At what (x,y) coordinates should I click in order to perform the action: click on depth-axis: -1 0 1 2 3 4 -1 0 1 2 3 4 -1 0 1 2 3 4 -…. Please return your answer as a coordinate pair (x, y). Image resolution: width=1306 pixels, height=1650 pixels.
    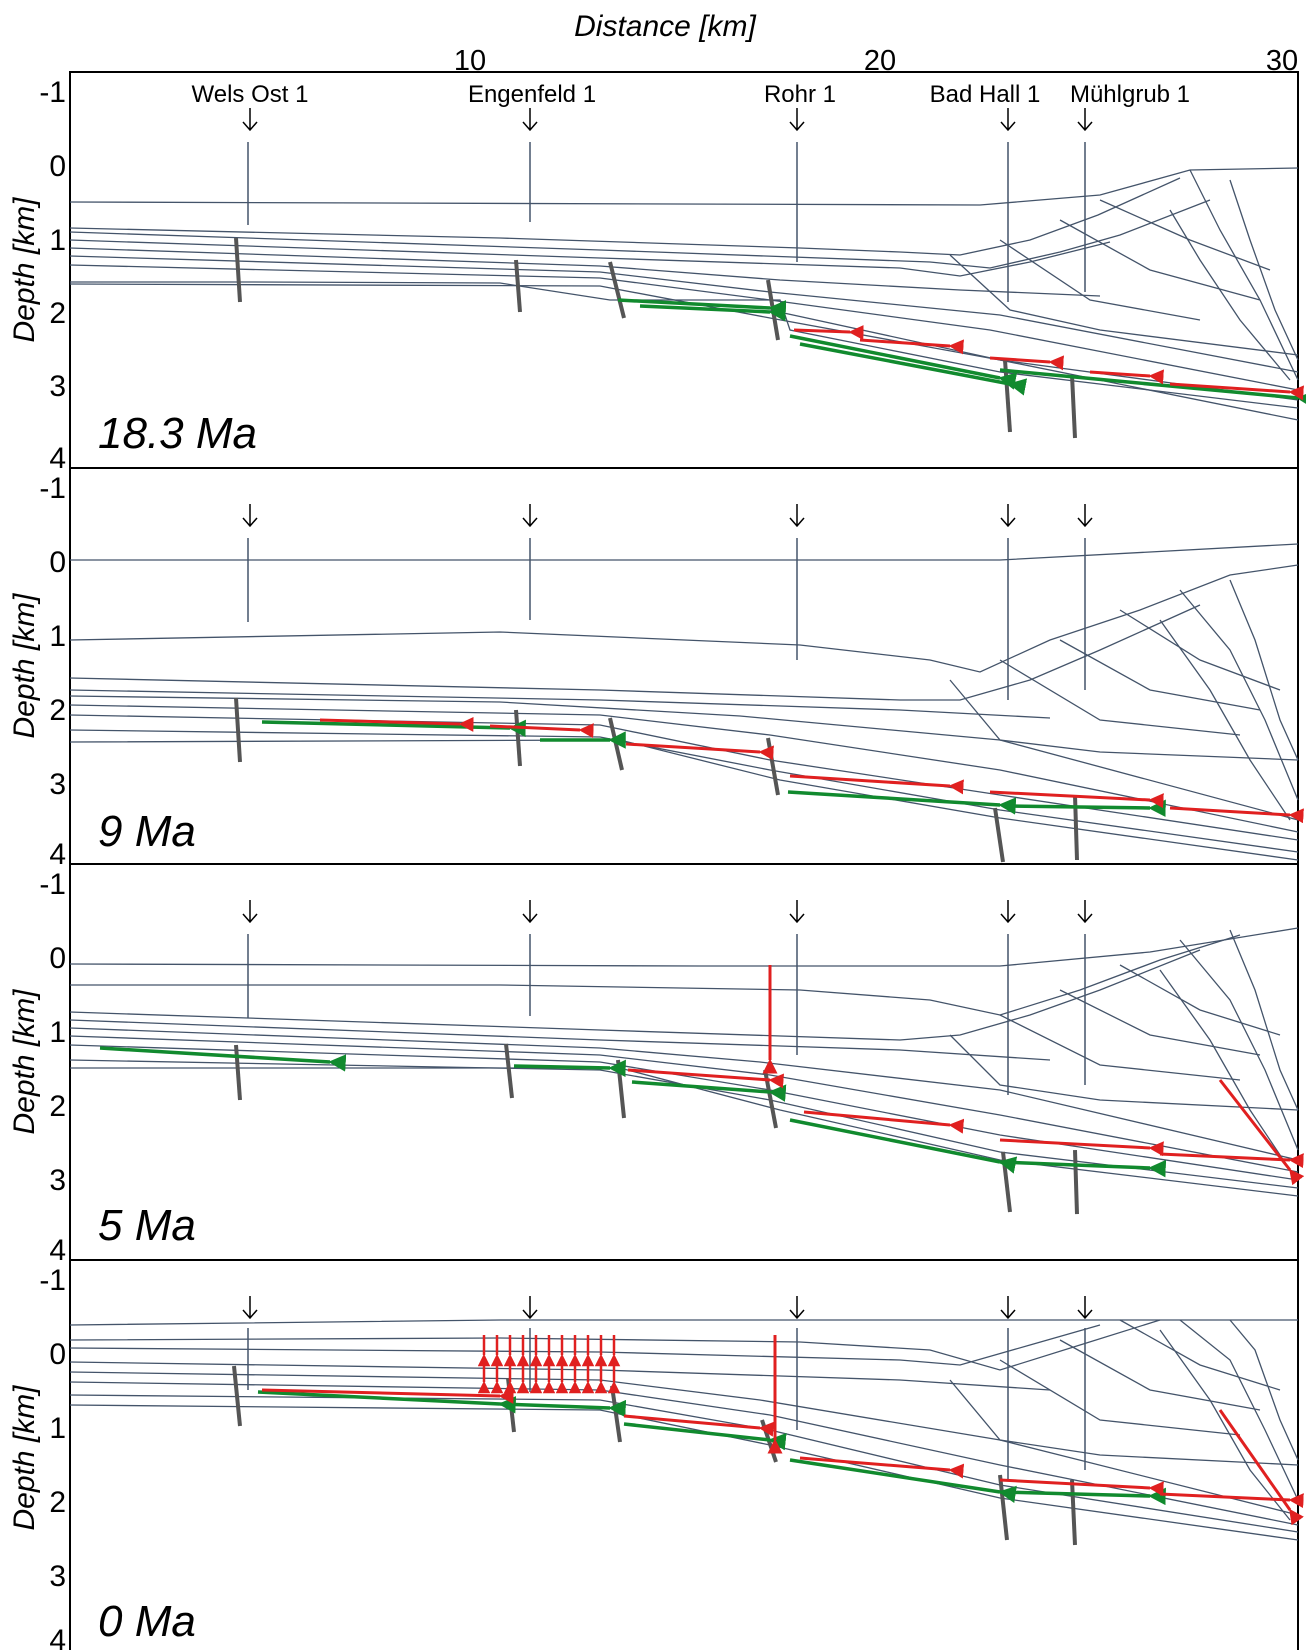
    Looking at the image, I should click on (52, 863).